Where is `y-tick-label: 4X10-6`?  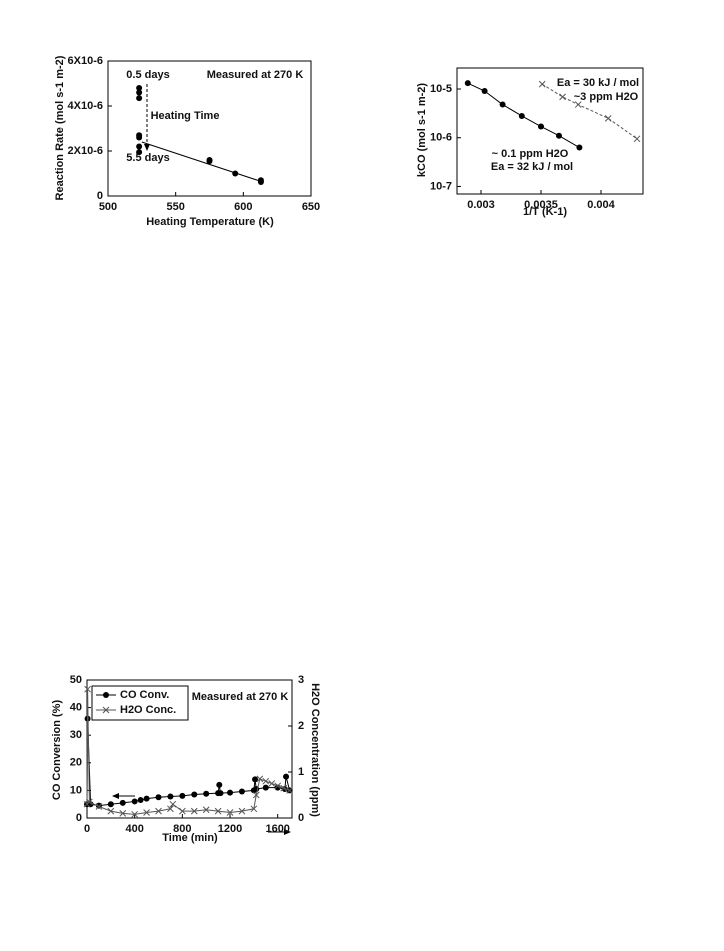
y-tick-label: 4X10-6 is located at coordinates (85, 106).